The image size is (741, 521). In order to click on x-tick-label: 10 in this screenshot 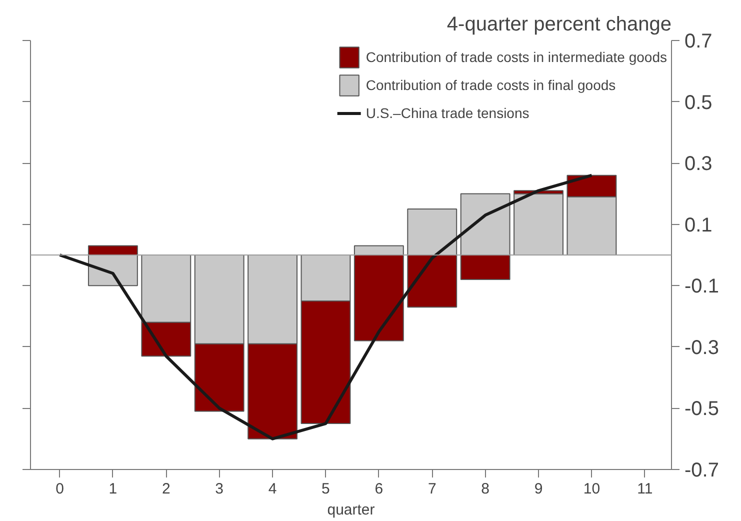, I will do `click(591, 489)`.